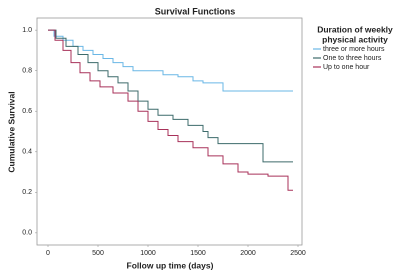  Describe the element at coordinates (352, 58) in the screenshot. I see `legend-label: One to three hours` at that location.